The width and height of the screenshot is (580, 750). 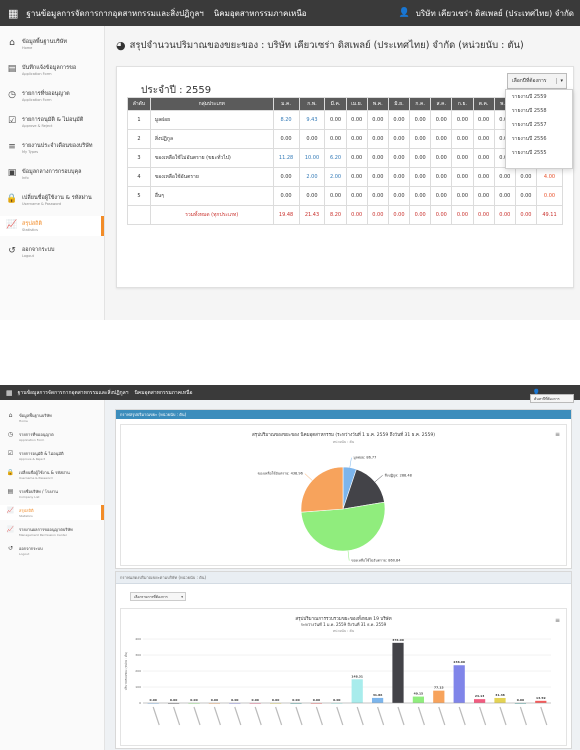 What do you see at coordinates (9, 392) in the screenshot?
I see `grid-menu-icon-2: ▦` at bounding box center [9, 392].